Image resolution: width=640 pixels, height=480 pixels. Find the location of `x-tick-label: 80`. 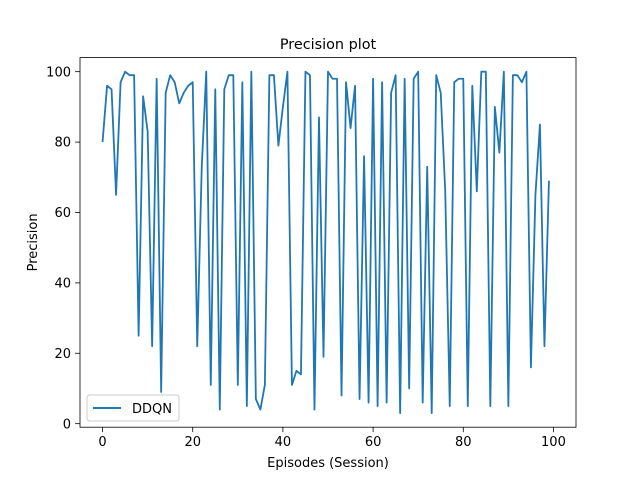

x-tick-label: 80 is located at coordinates (463, 442).